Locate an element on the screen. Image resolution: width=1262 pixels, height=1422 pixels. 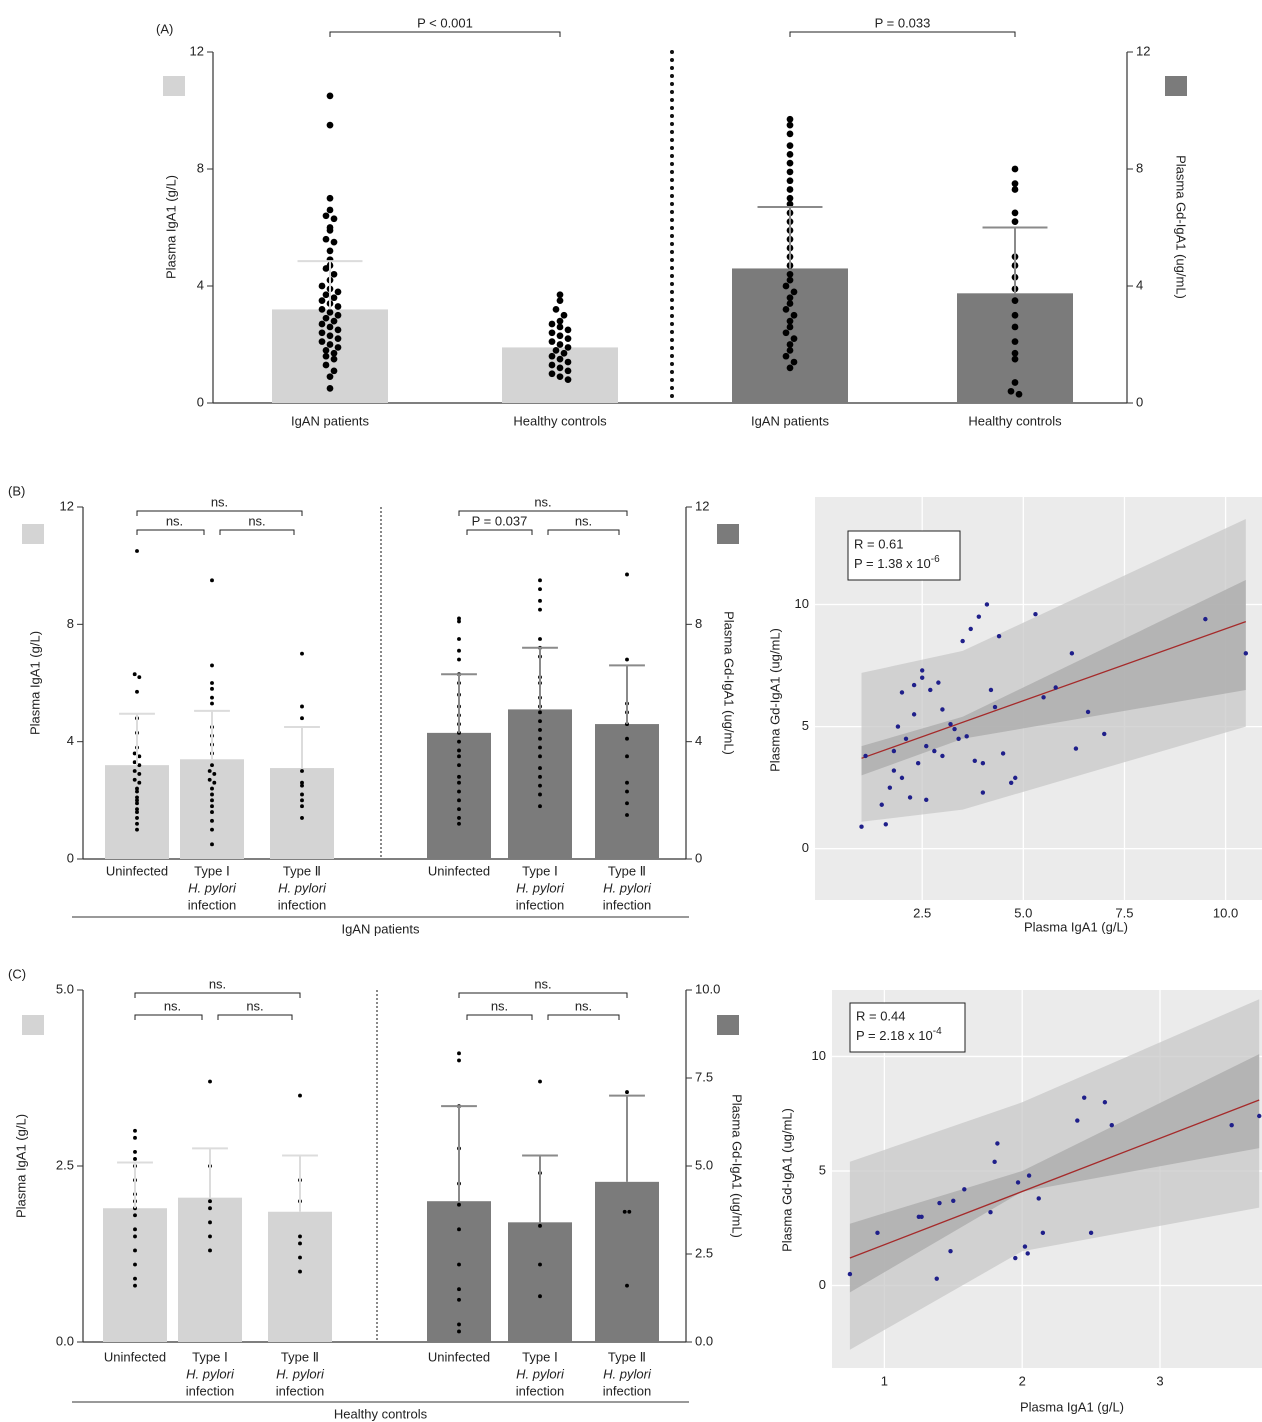
stats-box is located at coordinates (907, 1027).